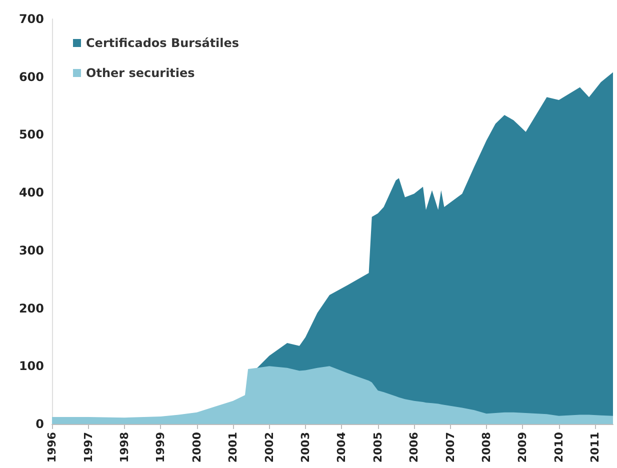 The width and height of the screenshot is (617, 468). I want to click on legend-label: Other securities, so click(140, 73).